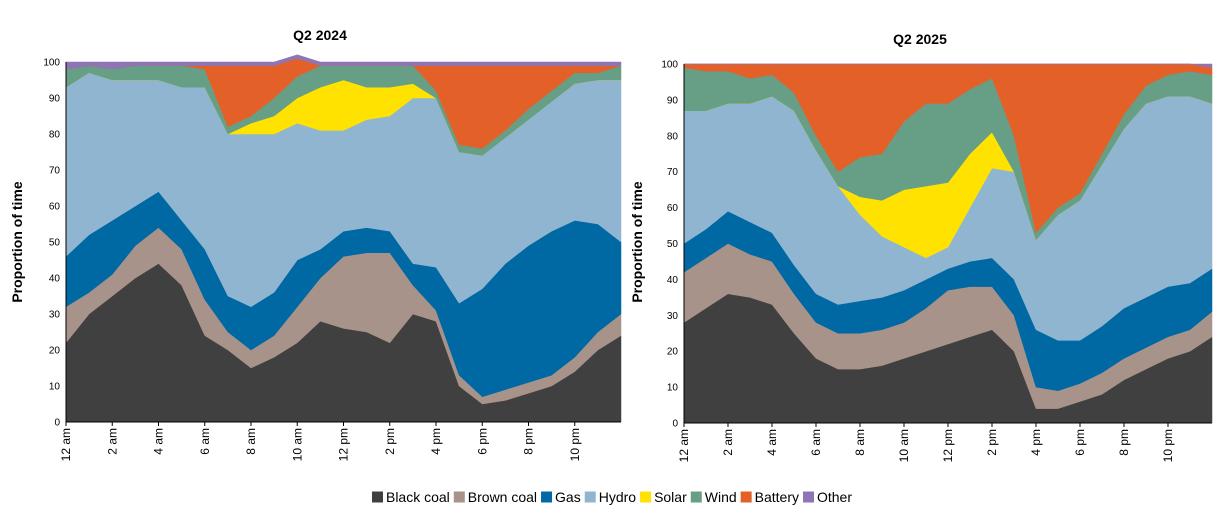  What do you see at coordinates (721, 497) in the screenshot?
I see `legend-label: Wind` at bounding box center [721, 497].